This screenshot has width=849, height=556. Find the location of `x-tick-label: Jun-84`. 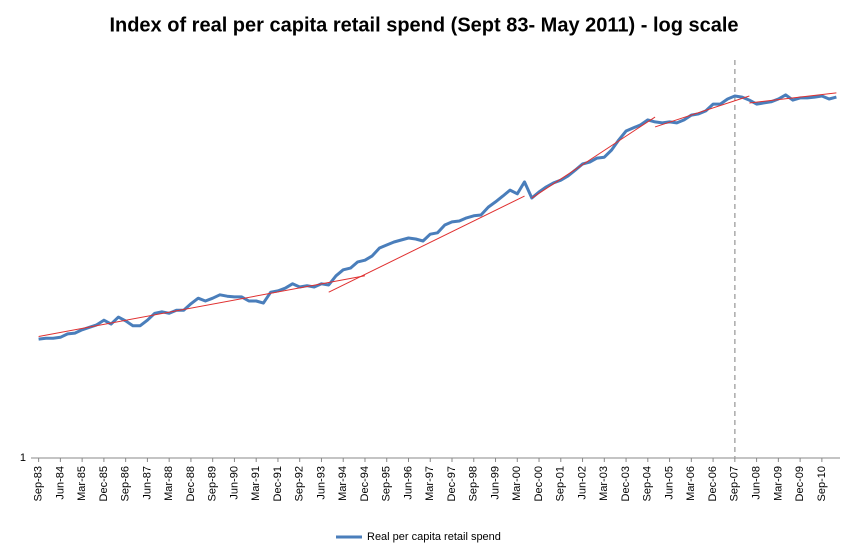

x-tick-label: Jun-84 is located at coordinates (60, 483).